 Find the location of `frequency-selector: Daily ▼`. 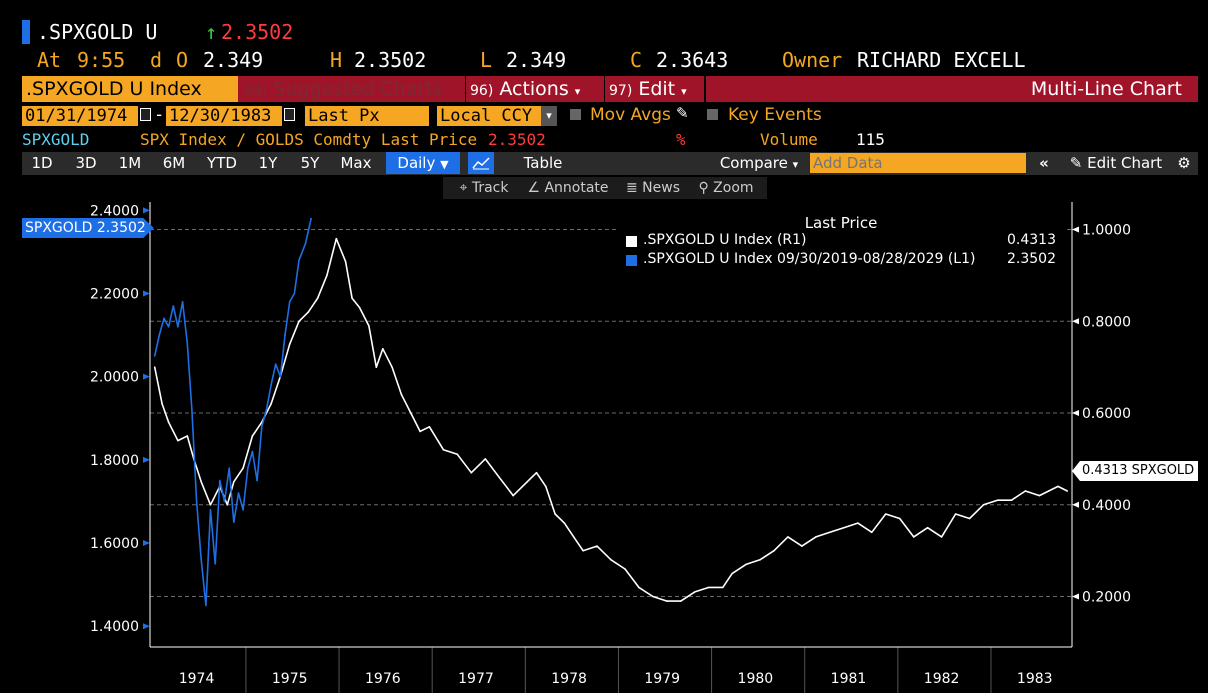

frequency-selector: Daily ▼ is located at coordinates (423, 163).